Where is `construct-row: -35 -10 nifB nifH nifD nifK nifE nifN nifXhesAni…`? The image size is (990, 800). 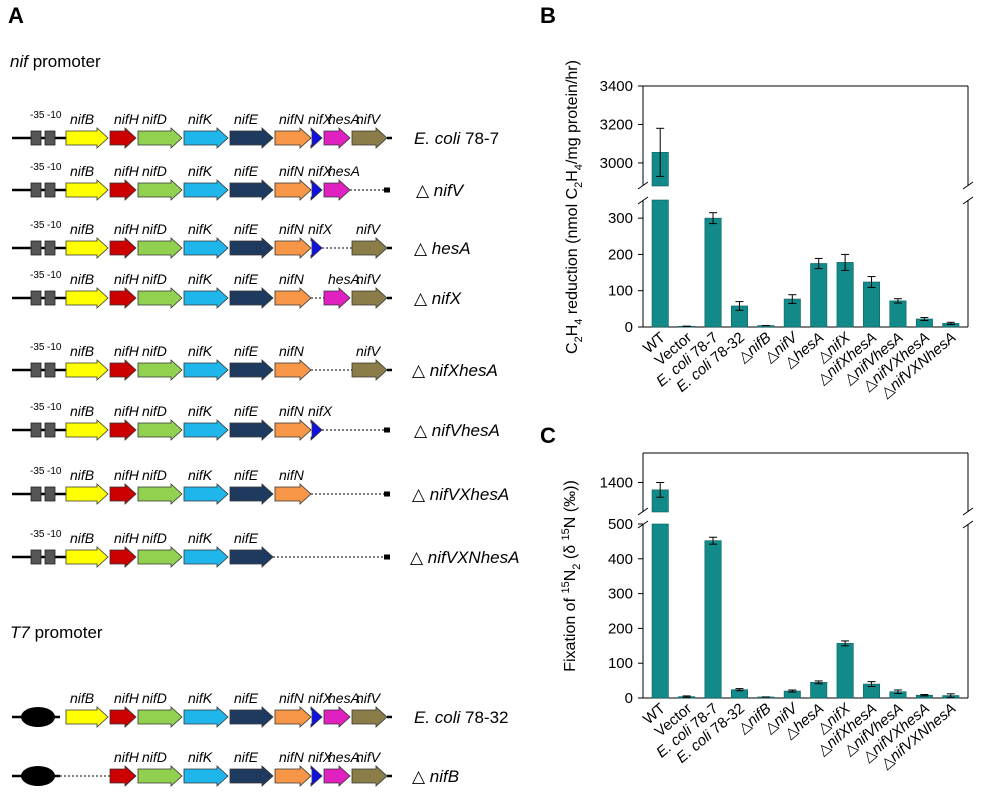
construct-row: -35 -10 nifB nifH nifD nifK nifE nifN nifXhesAni… is located at coordinates (255, 129).